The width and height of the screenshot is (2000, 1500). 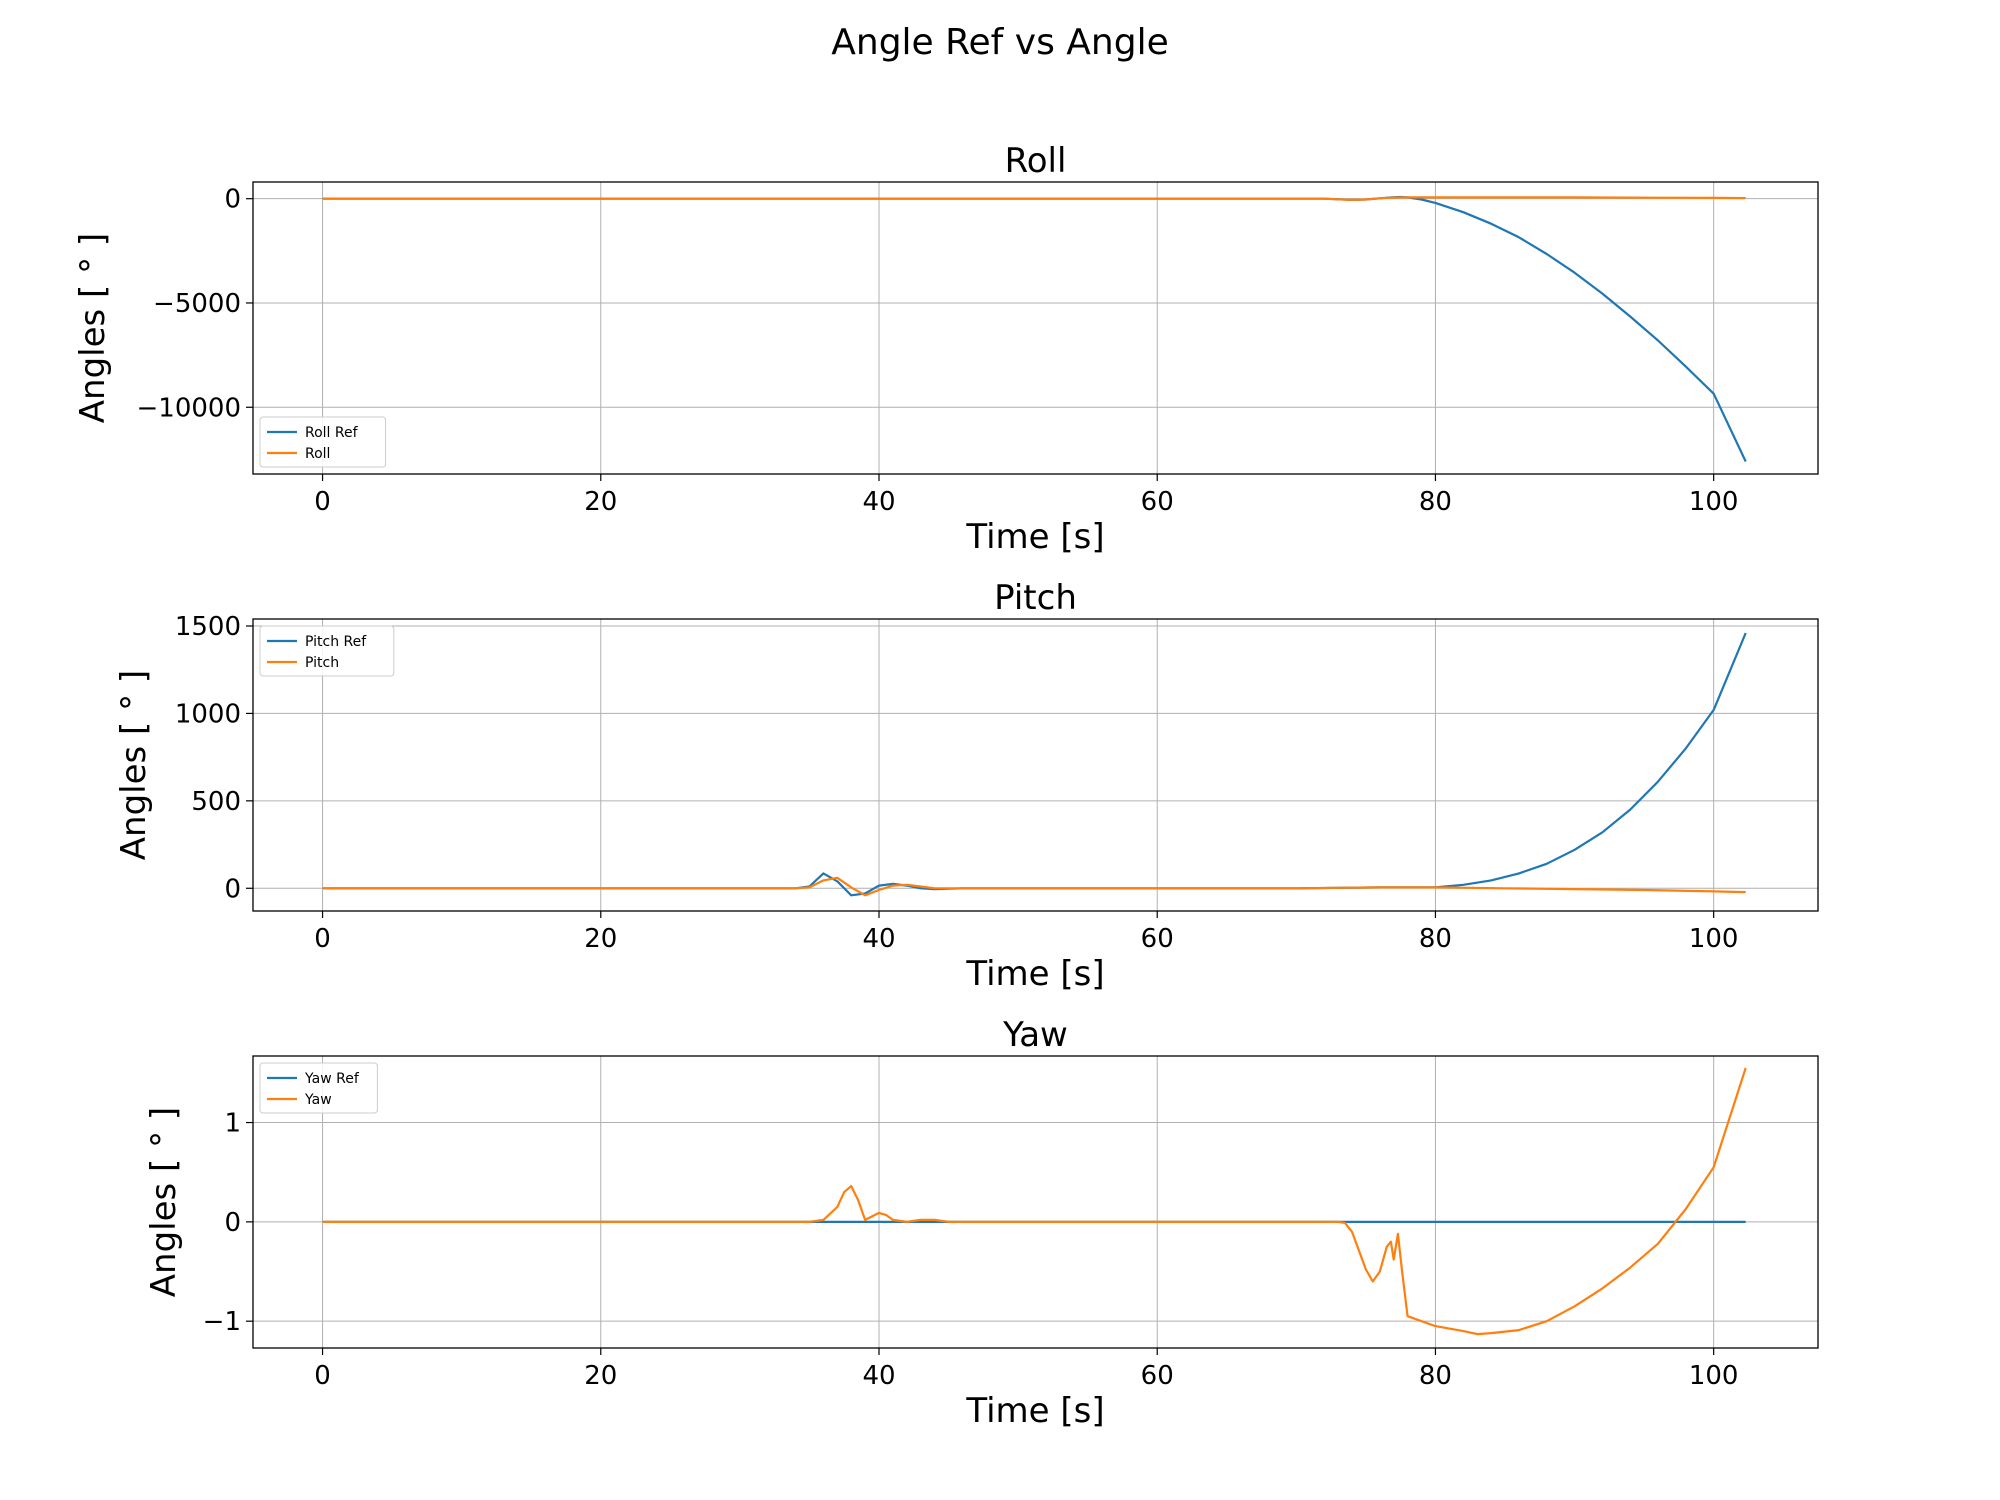 What do you see at coordinates (1035, 598) in the screenshot?
I see `subplot-title: Pitch` at bounding box center [1035, 598].